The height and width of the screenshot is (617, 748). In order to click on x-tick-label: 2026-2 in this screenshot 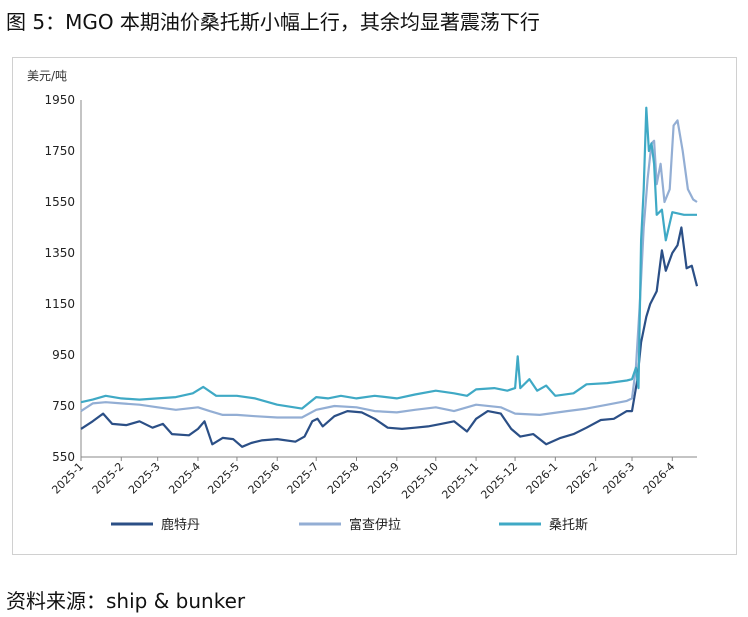, I will do `click(582, 478)`.